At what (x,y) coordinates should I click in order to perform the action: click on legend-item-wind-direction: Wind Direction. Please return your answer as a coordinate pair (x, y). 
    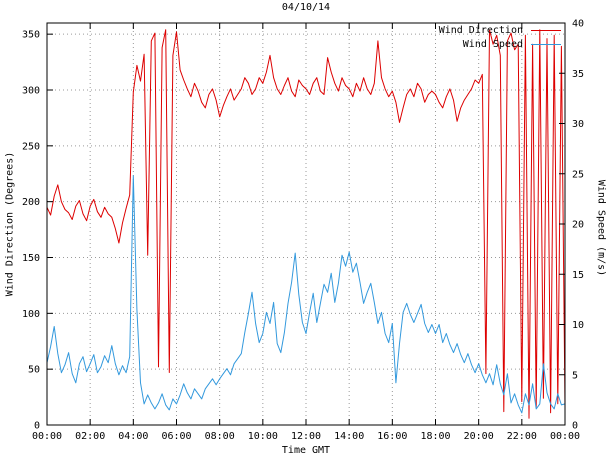
    Looking at the image, I should click on (500, 30).